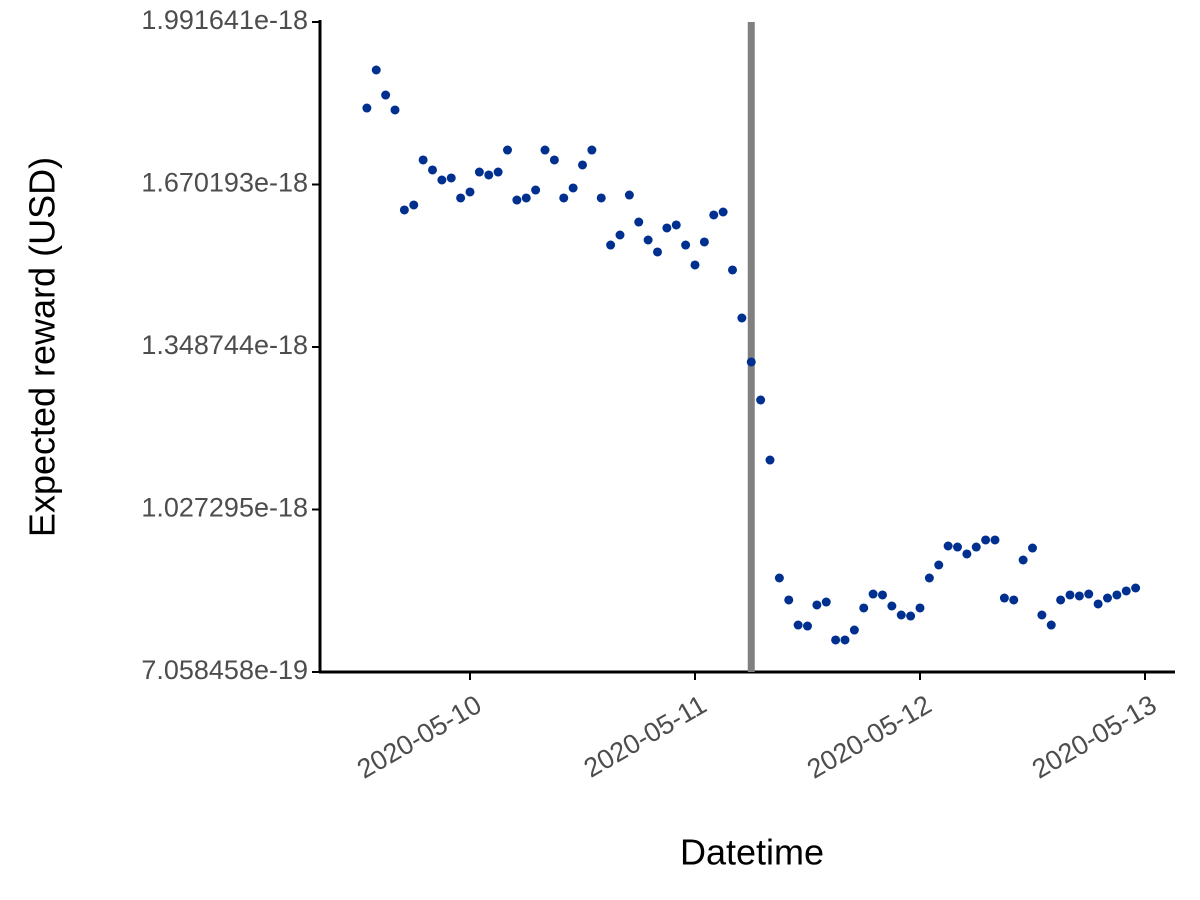 The image size is (1200, 900). What do you see at coordinates (1094, 736) in the screenshot?
I see `x-tick-label: 2020-05-13` at bounding box center [1094, 736].